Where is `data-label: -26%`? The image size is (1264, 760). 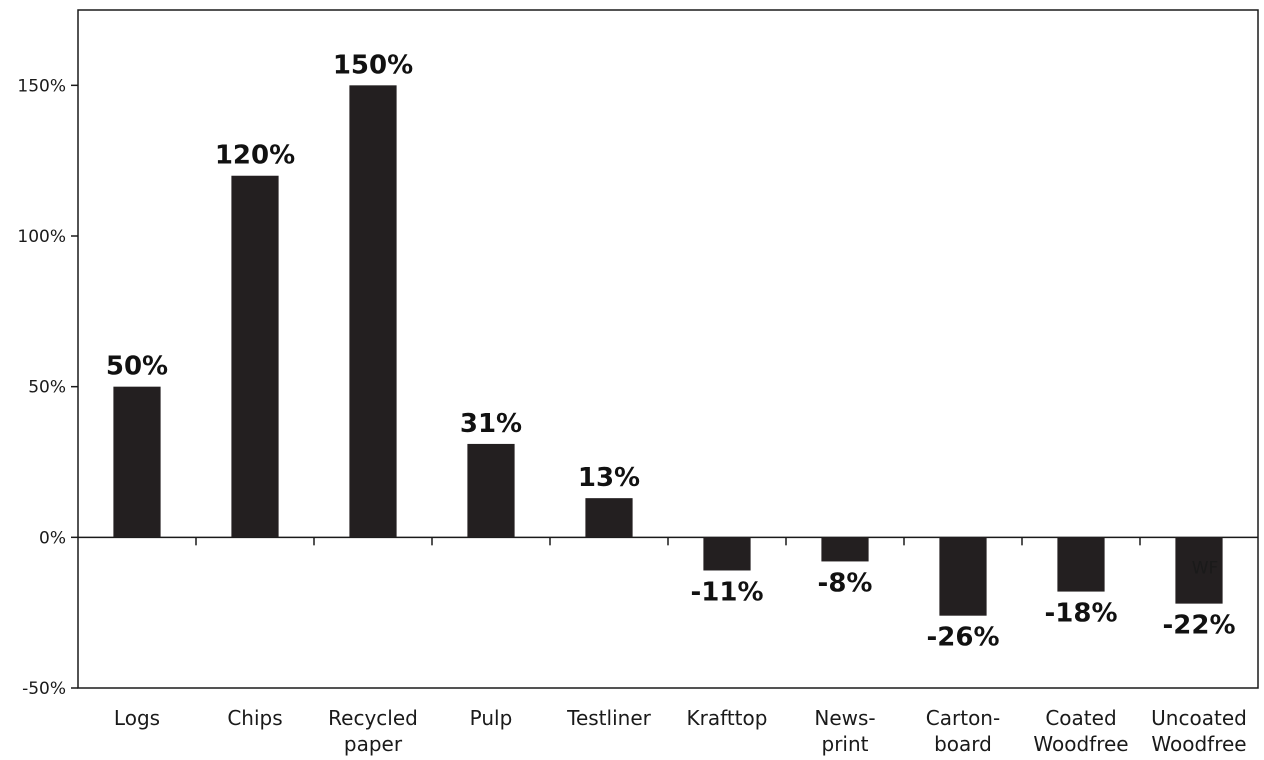 data-label: -26% is located at coordinates (962, 638).